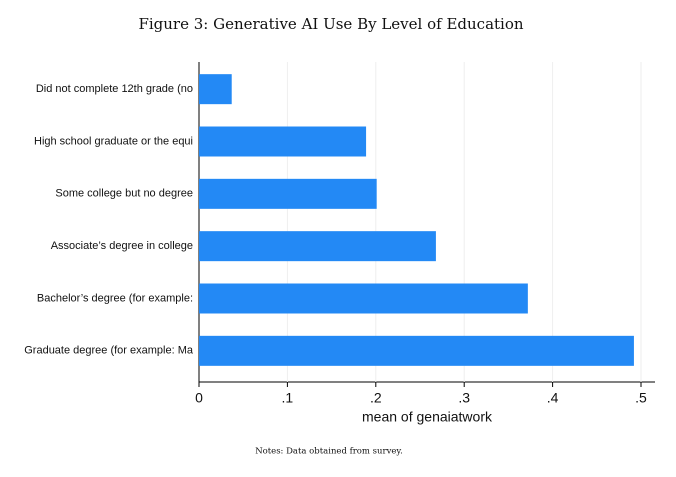 This screenshot has height=477, width=676. I want to click on note: Notes: Data obtained from survey., so click(329, 452).